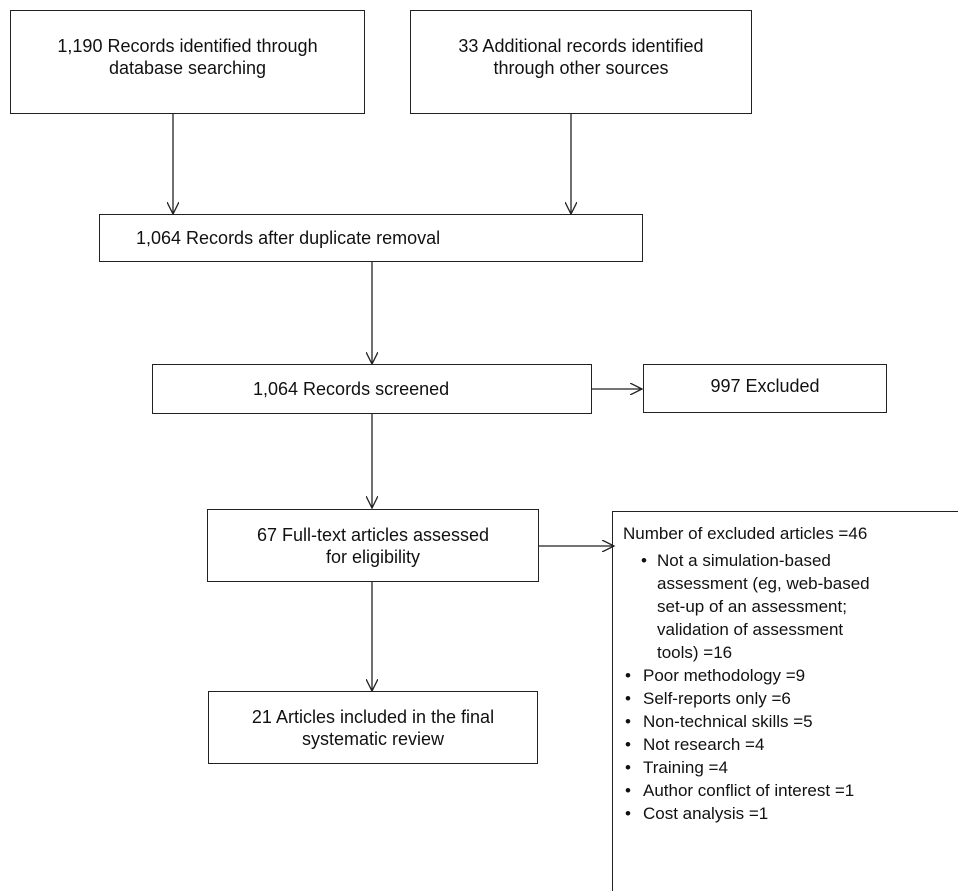  What do you see at coordinates (373, 556) in the screenshot?
I see `fulltext-line-2: for eligibility` at bounding box center [373, 556].